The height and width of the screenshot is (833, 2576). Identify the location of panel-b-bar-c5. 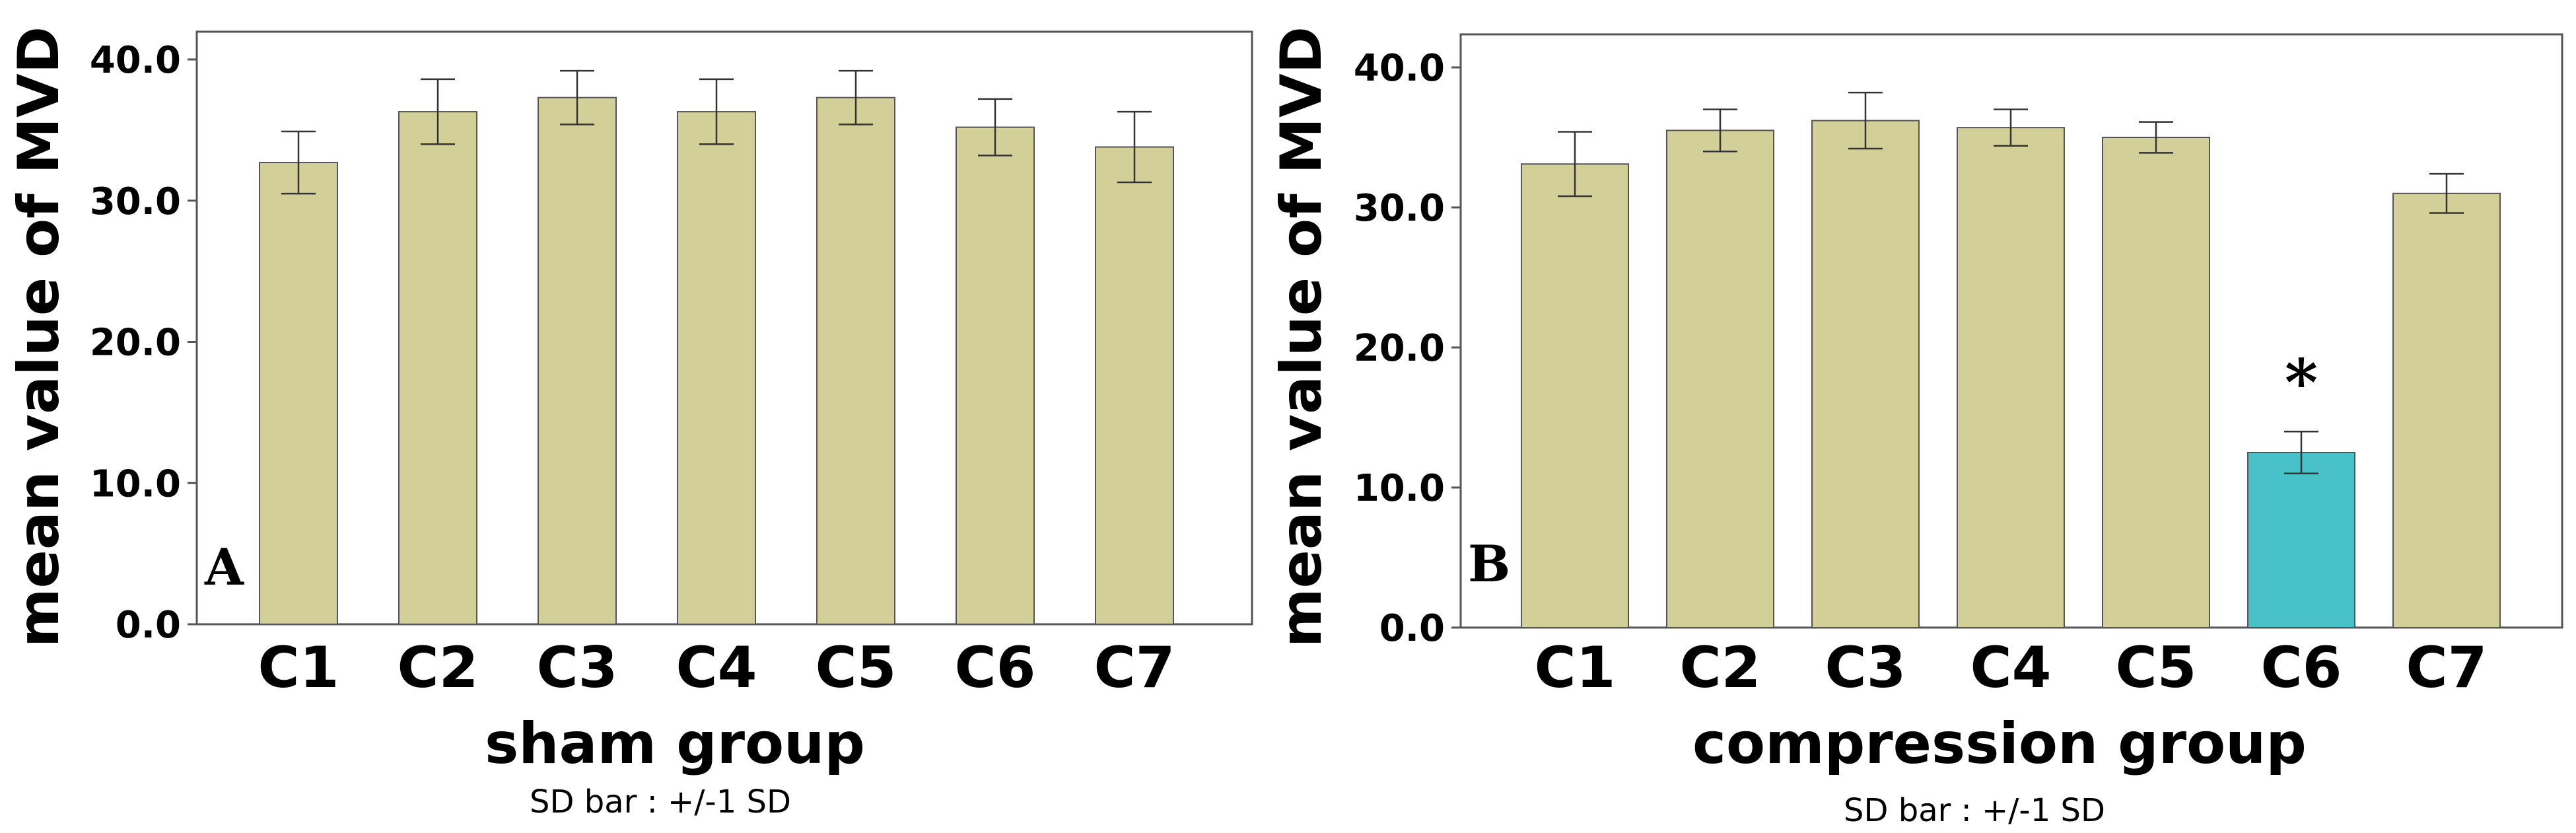
(2156, 382).